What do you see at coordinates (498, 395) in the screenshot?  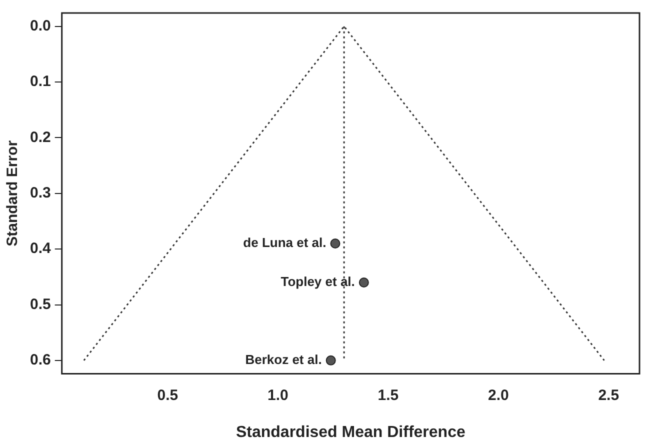 I see `x-tick-label: 2.0` at bounding box center [498, 395].